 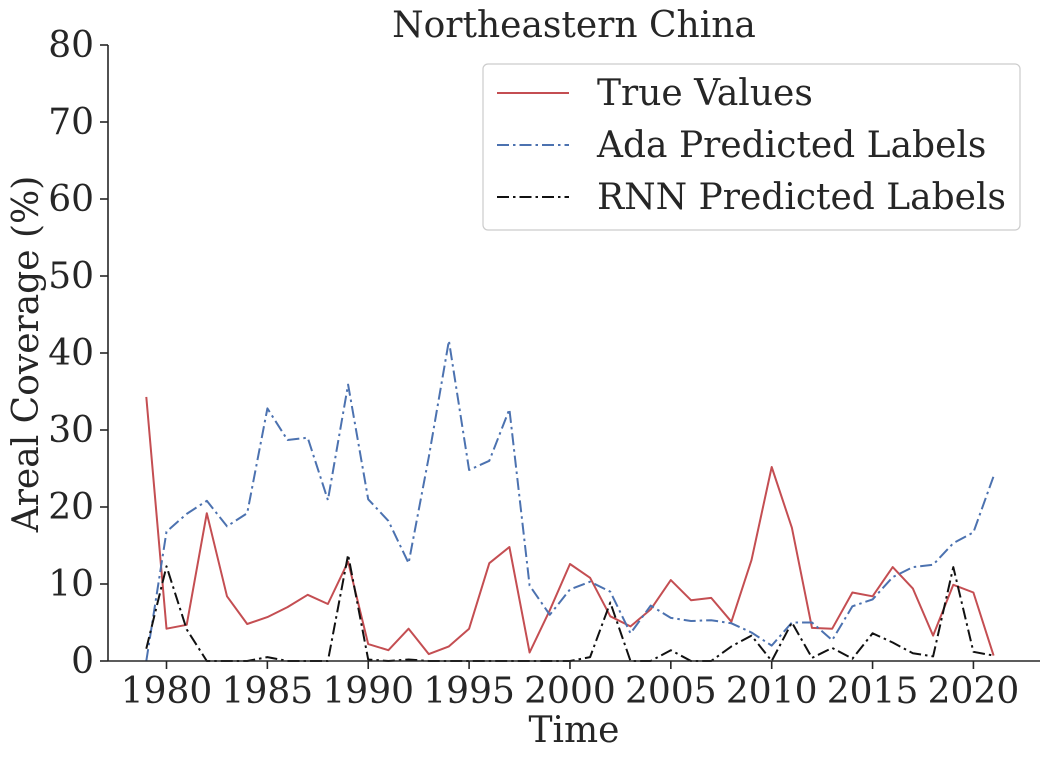 What do you see at coordinates (26, 355) in the screenshot?
I see `y-axis-label: Areal Coverage (%)` at bounding box center [26, 355].